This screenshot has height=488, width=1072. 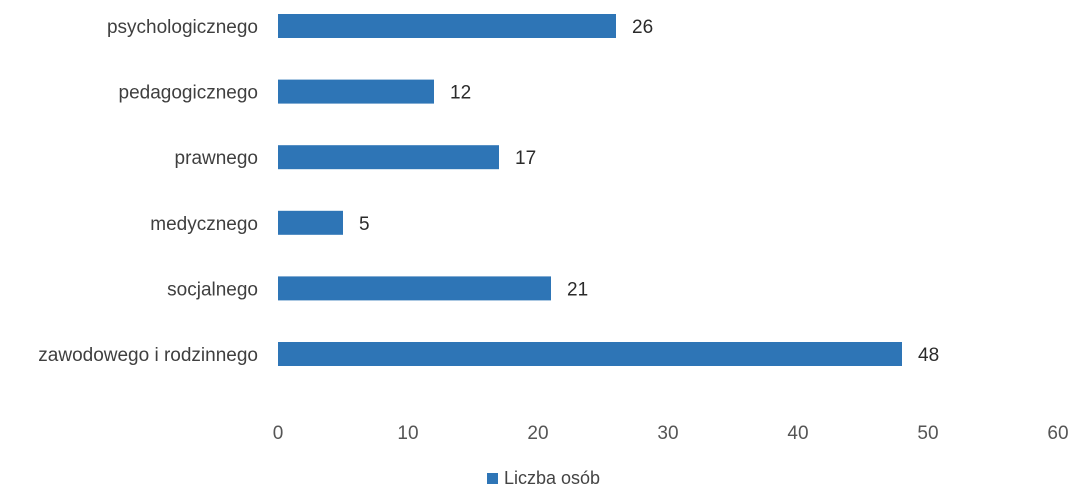 I want to click on x-tick-label-10: 10, so click(x=407, y=433).